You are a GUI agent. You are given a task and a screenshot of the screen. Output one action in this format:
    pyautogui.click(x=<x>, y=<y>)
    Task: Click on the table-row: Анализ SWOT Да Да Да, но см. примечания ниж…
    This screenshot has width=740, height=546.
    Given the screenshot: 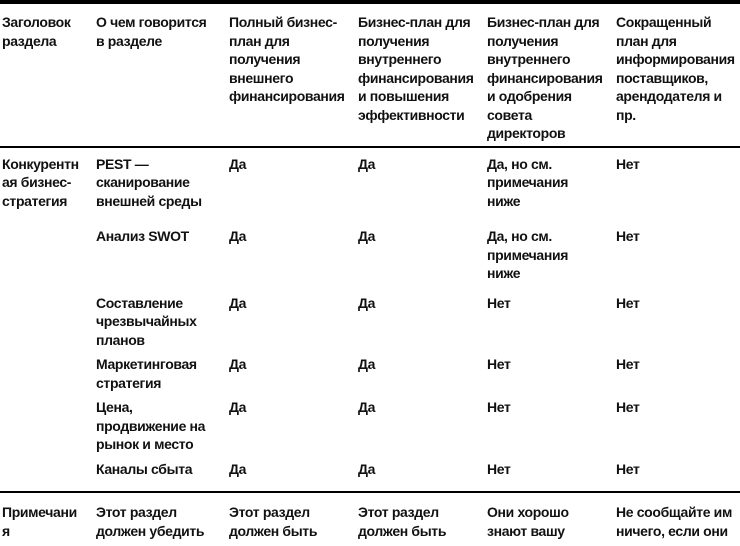 What is the action you would take?
    pyautogui.click(x=370, y=255)
    